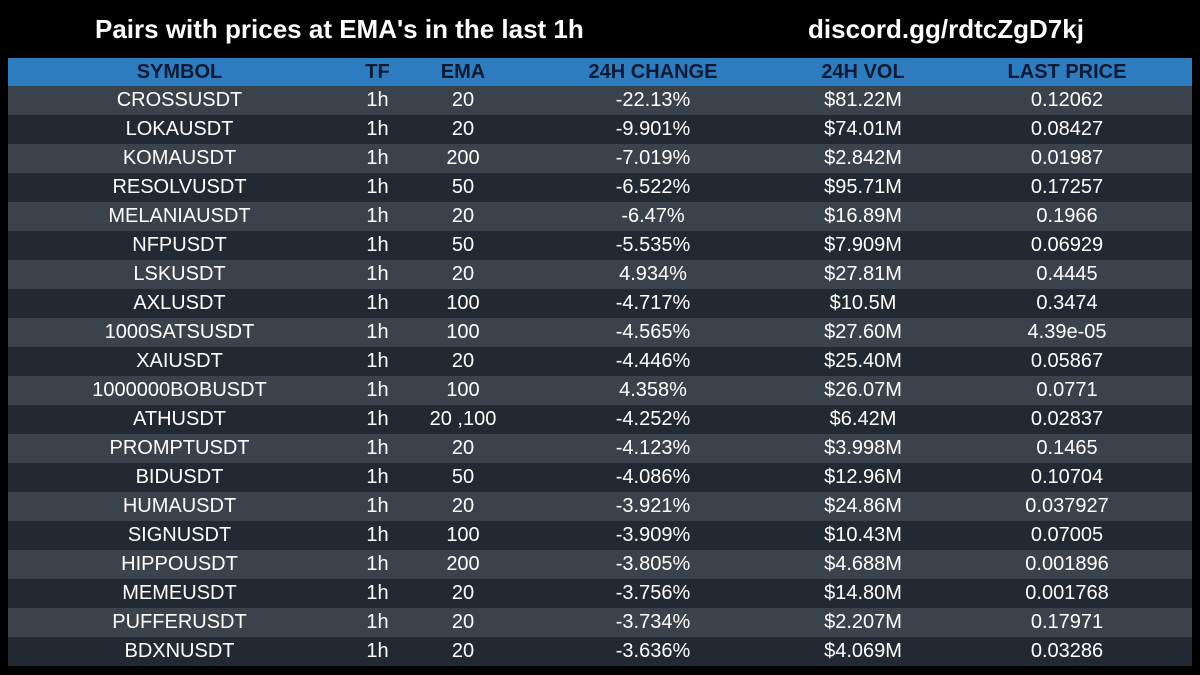 This screenshot has width=1200, height=675. I want to click on cell-symbol: LSKUSDT, so click(179, 274).